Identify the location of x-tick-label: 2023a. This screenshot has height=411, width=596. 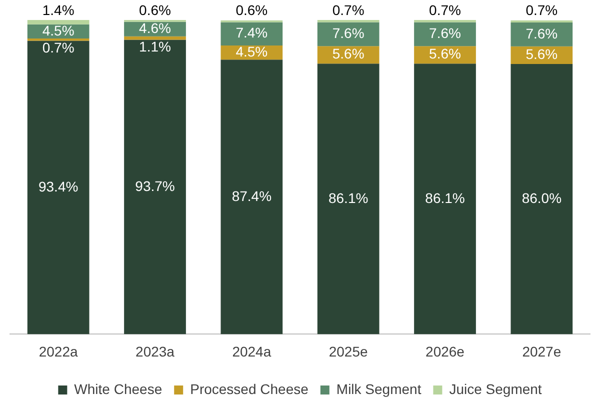
(155, 351).